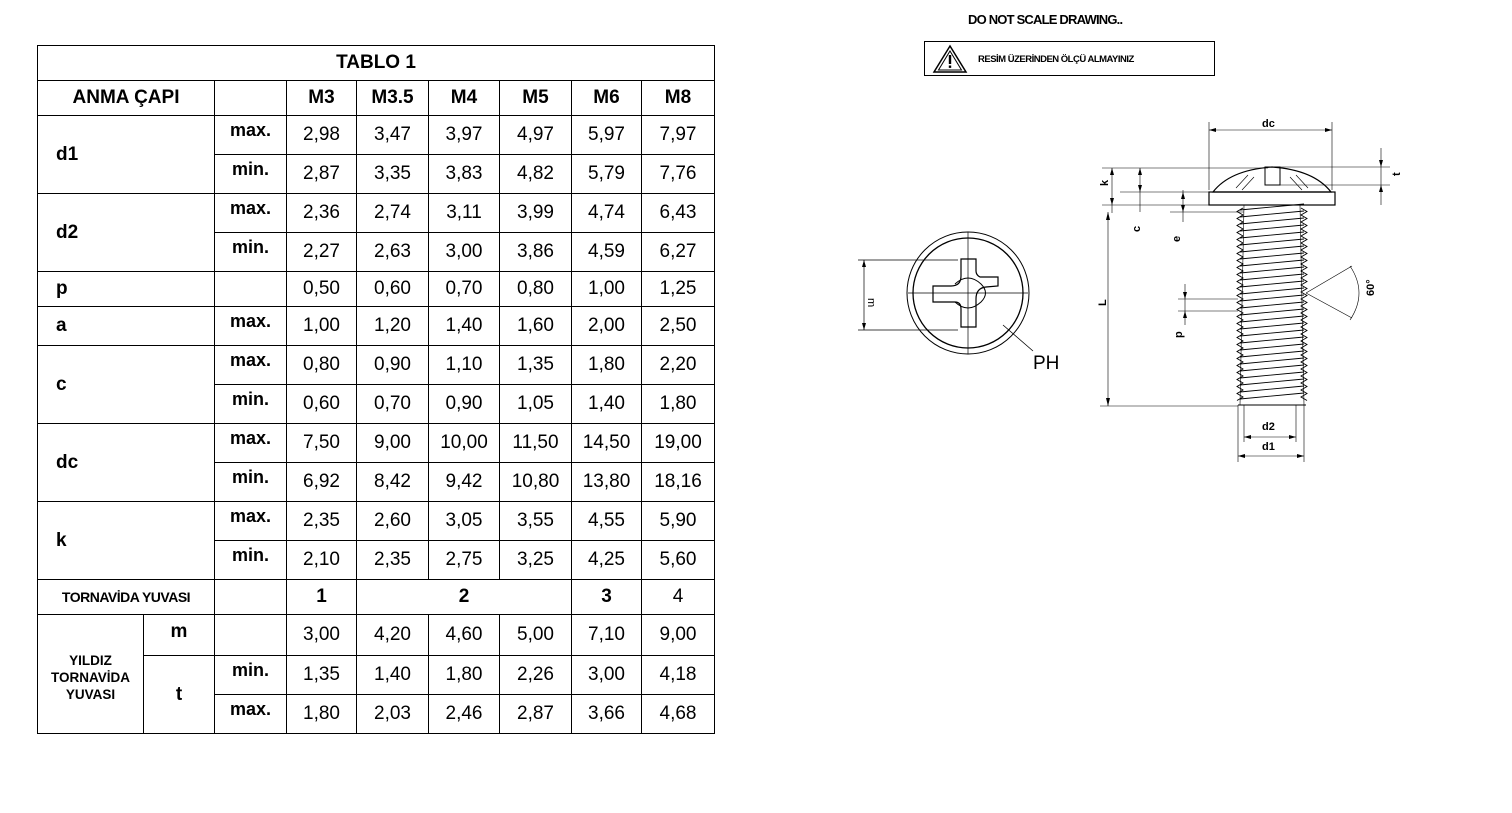 This screenshot has width=1512, height=813. I want to click on size-header: M5, so click(535, 98).